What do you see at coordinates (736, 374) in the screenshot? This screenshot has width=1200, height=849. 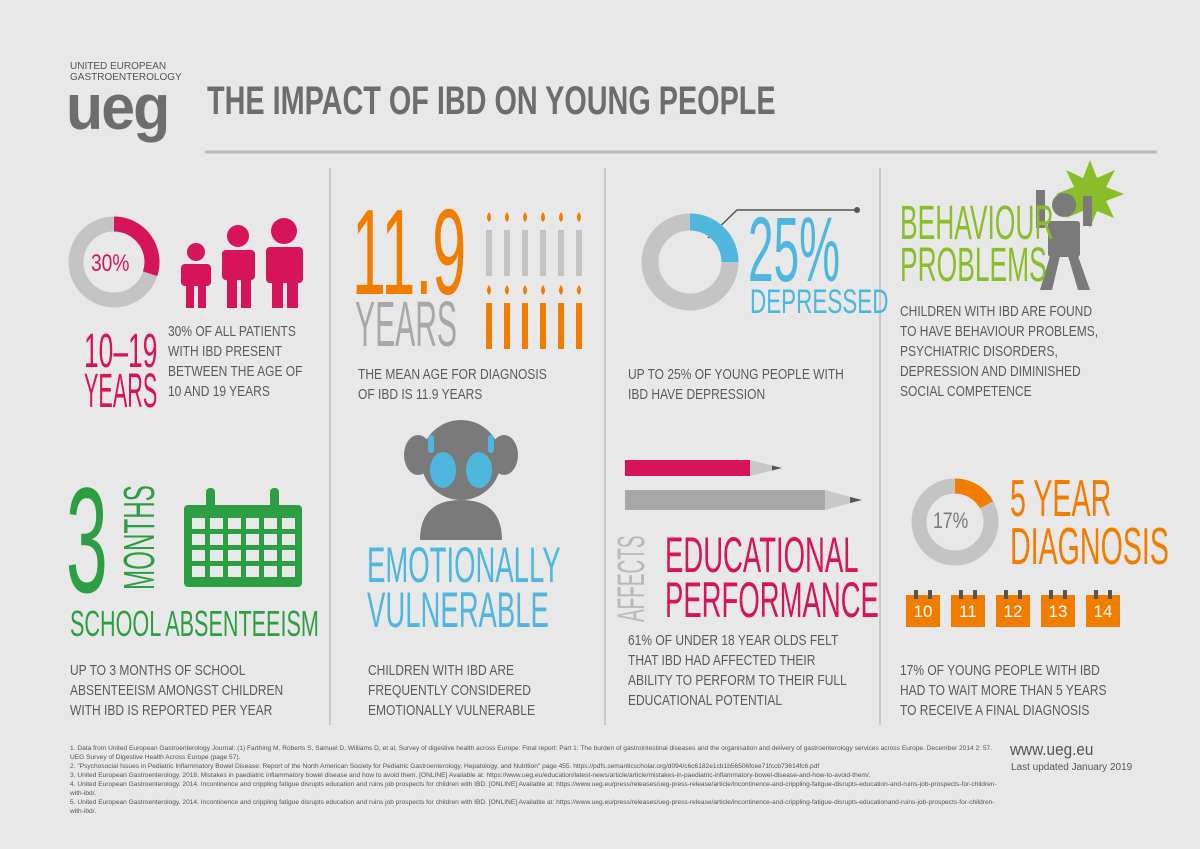 I see `text-line: UP TO 25% OF YOUNG PEOPLE WITH` at bounding box center [736, 374].